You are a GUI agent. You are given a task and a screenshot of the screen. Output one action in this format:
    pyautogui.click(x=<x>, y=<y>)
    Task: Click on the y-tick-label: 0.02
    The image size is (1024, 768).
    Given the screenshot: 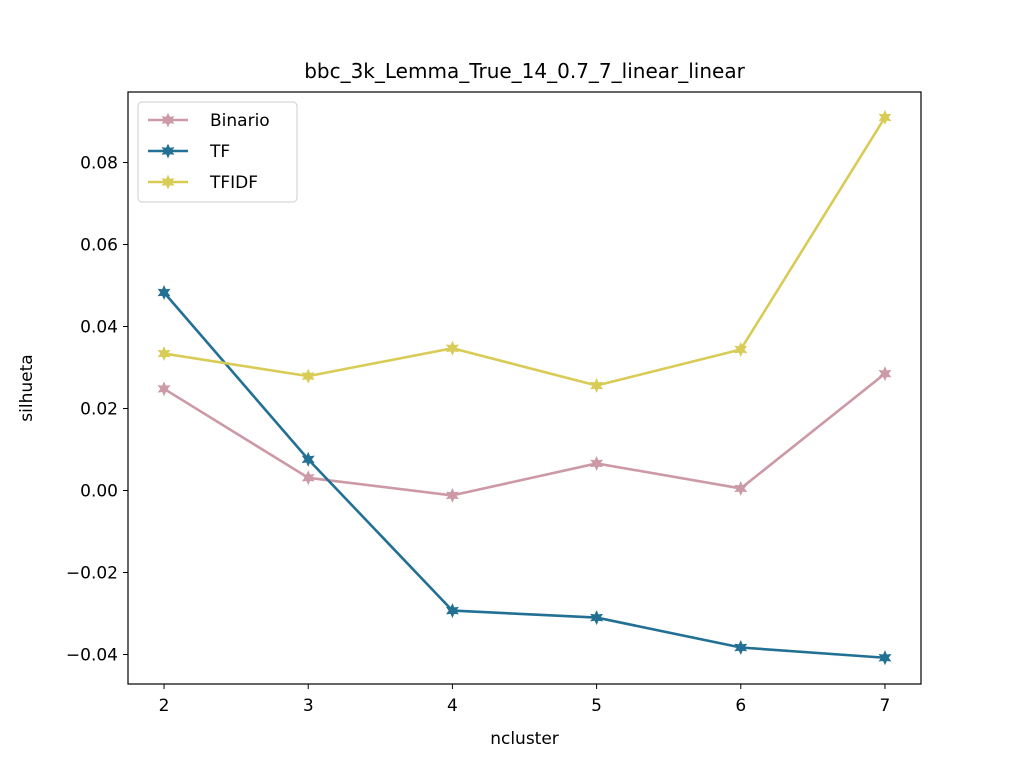 What is the action you would take?
    pyautogui.click(x=99, y=409)
    